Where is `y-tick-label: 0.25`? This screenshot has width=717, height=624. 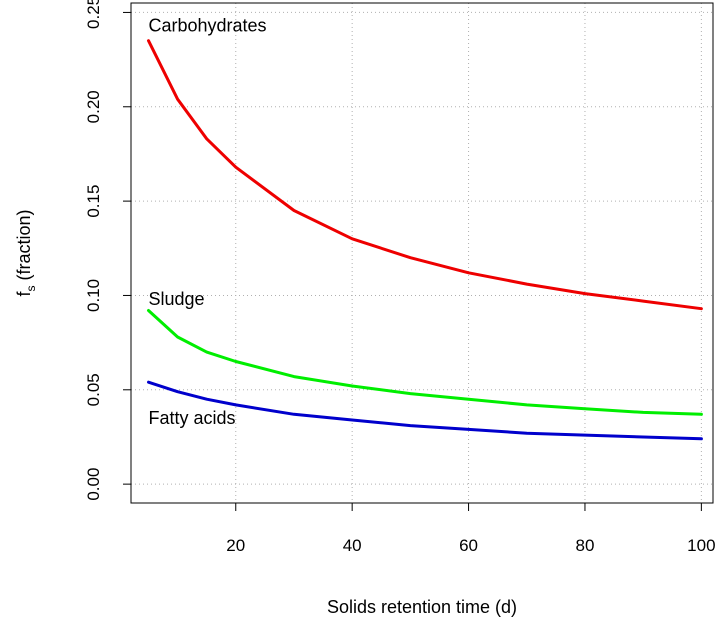 y-tick-label: 0.25 is located at coordinates (93, 14).